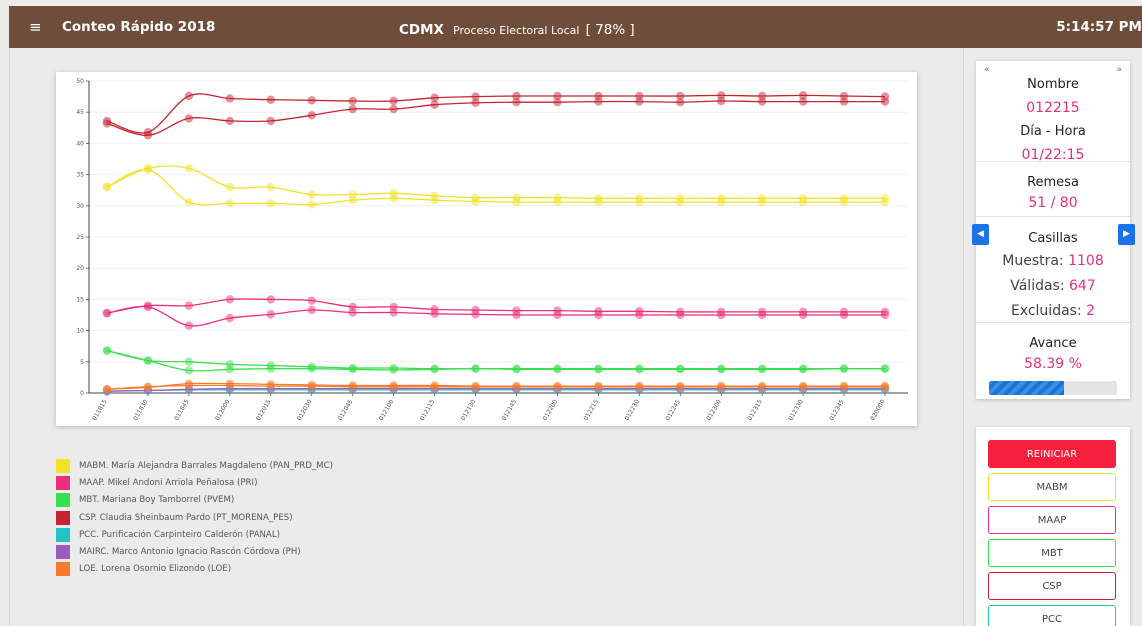 Image resolution: width=1142 pixels, height=626 pixels. I want to click on reset-button: REINICIAR, so click(1052, 454).